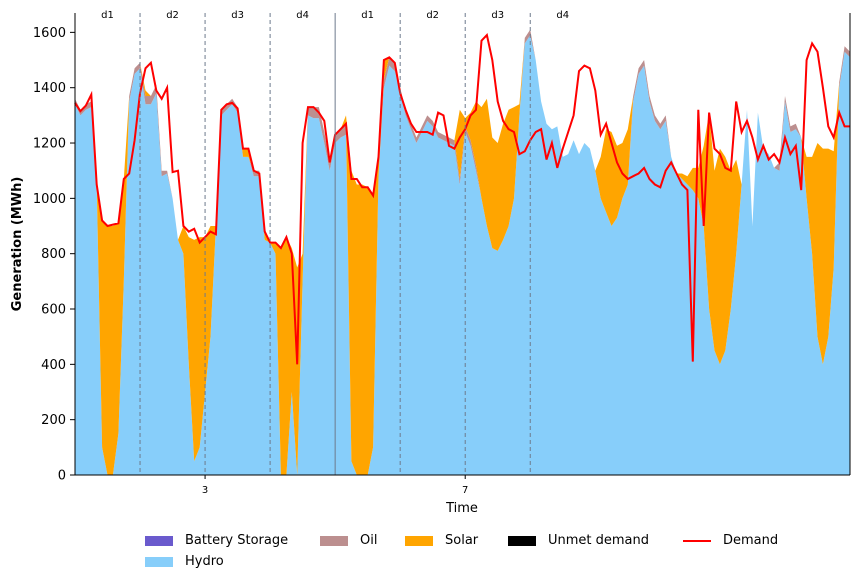  What do you see at coordinates (17, 244) in the screenshot?
I see `y-axis-title: Generation (MWh)` at bounding box center [17, 244].